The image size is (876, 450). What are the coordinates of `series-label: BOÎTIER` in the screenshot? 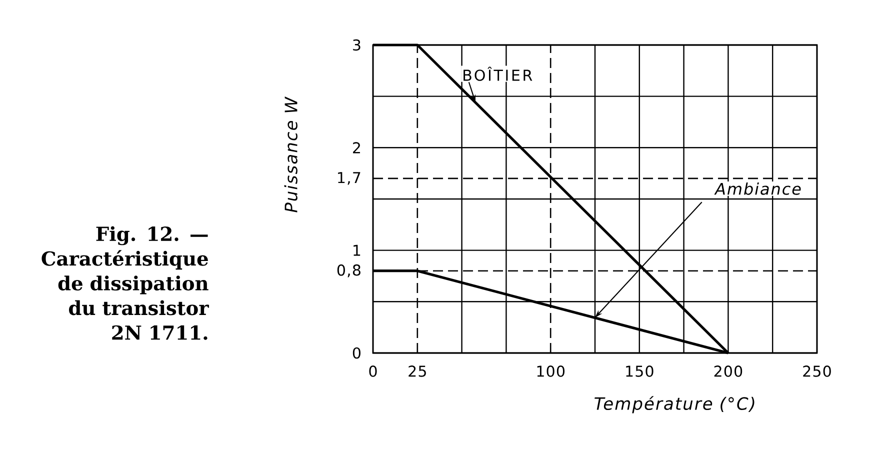 It's located at (498, 73).